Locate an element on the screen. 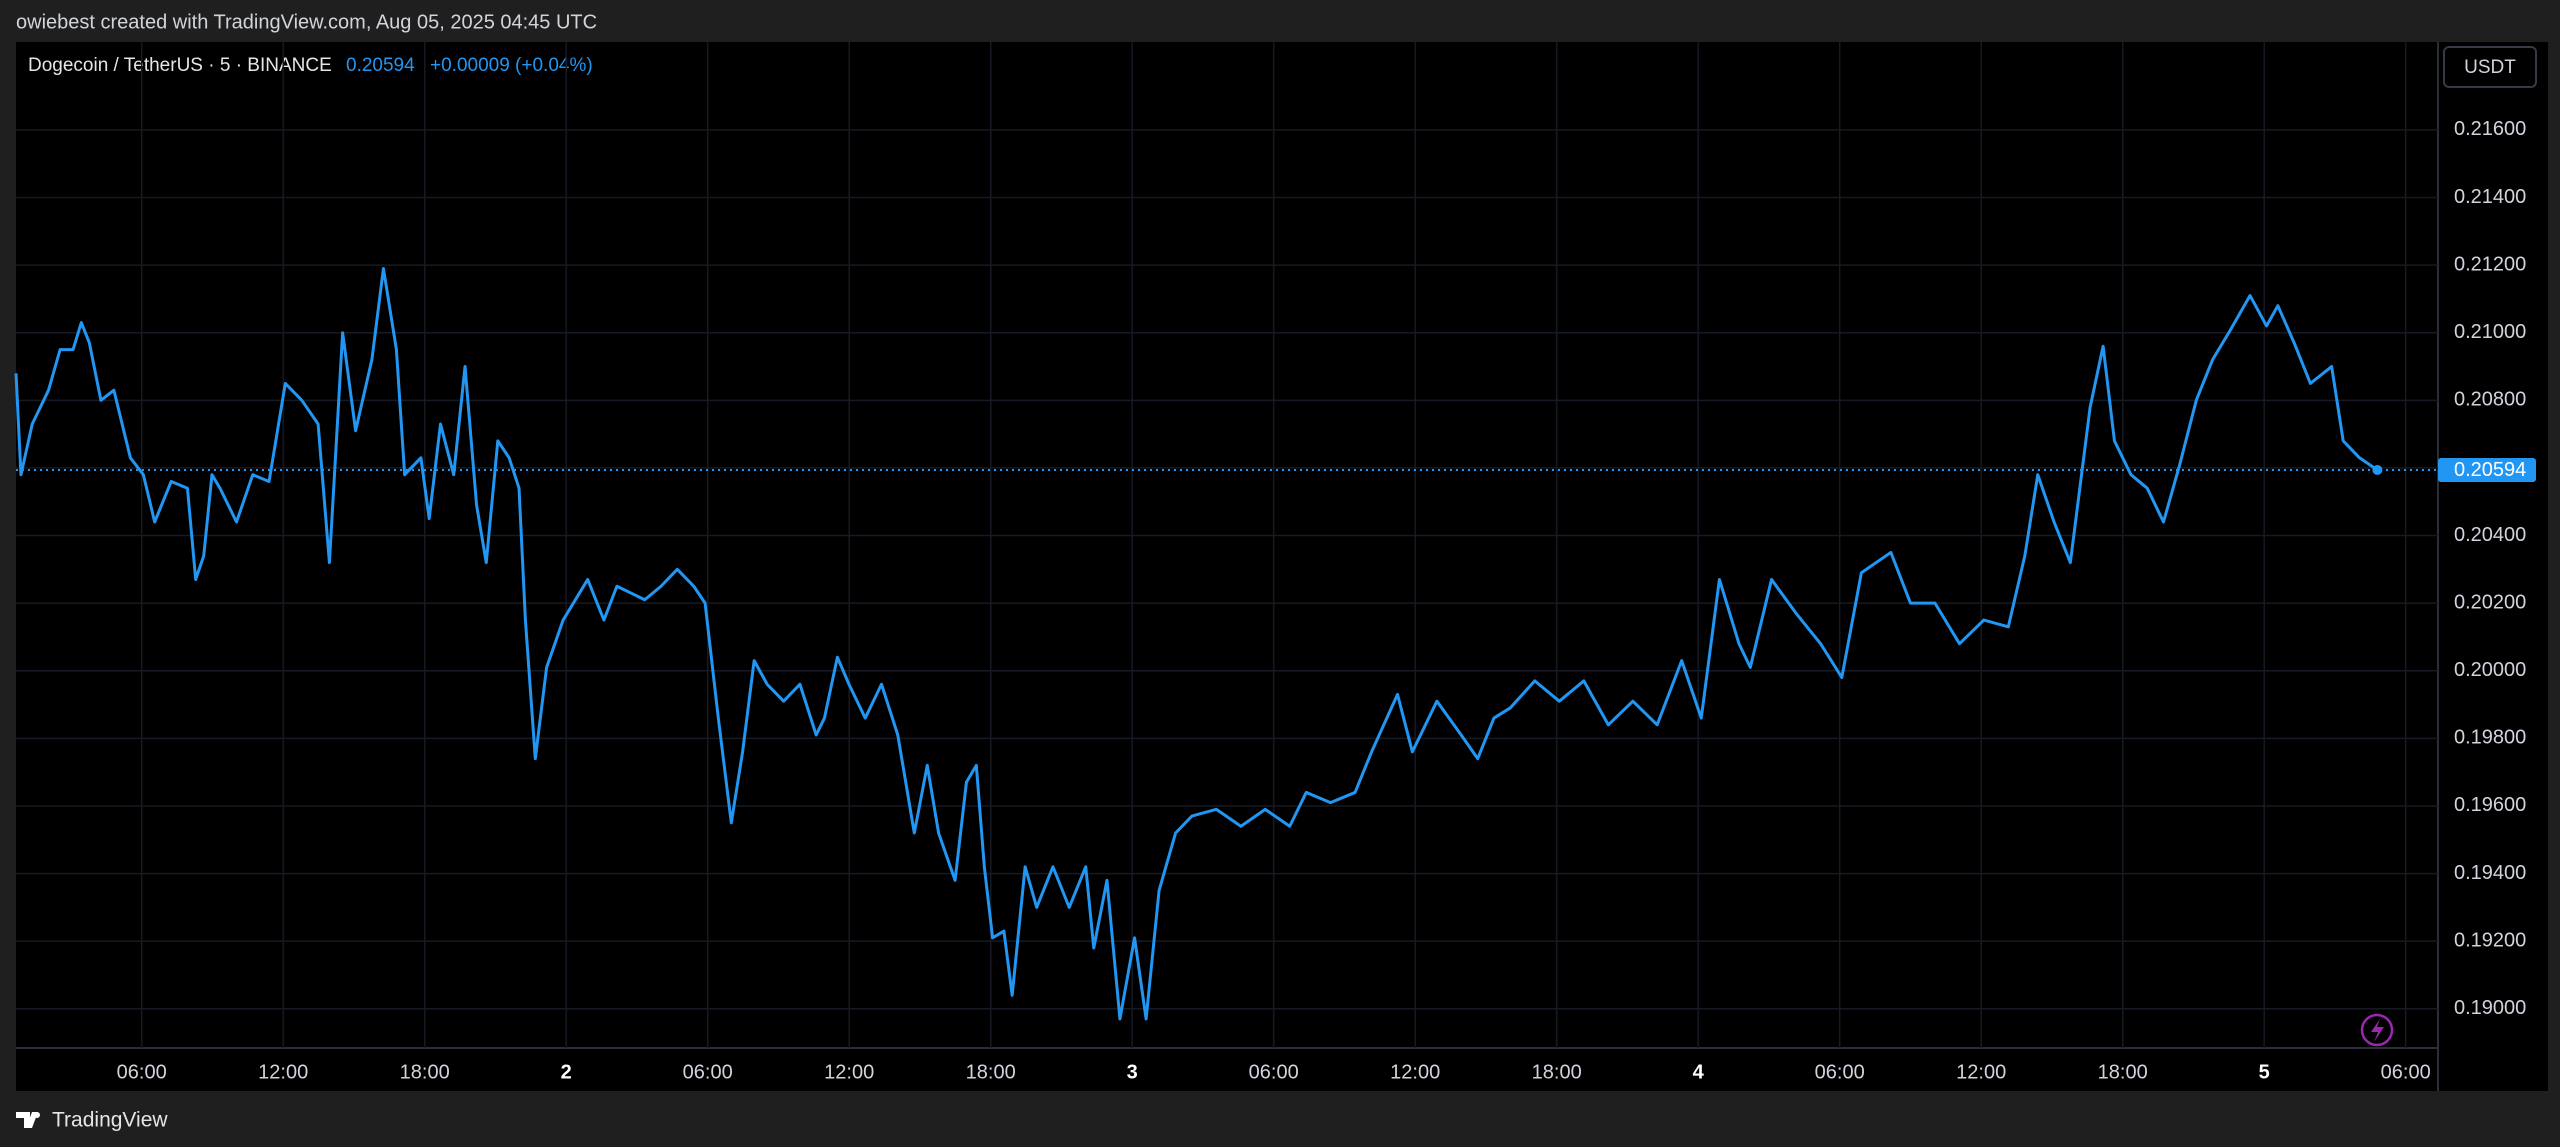 Image resolution: width=2560 pixels, height=1147 pixels. brand: TradingView is located at coordinates (110, 1120).